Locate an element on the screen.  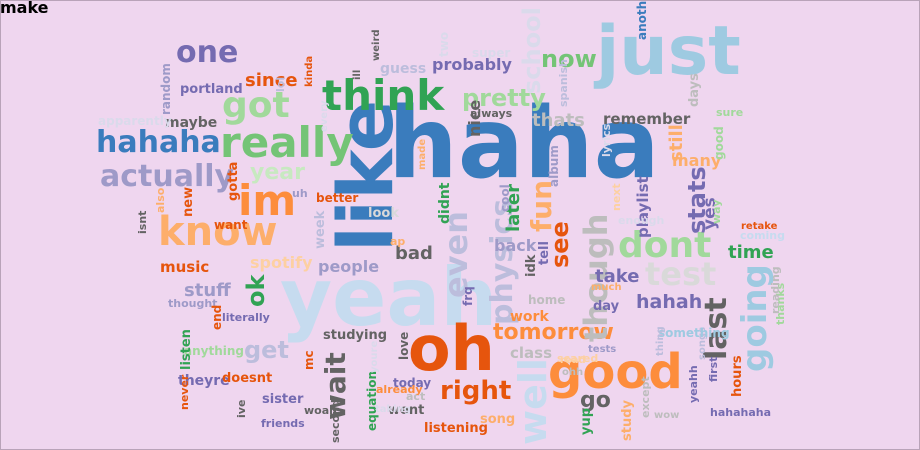
word: right is located at coordinates (476, 391).